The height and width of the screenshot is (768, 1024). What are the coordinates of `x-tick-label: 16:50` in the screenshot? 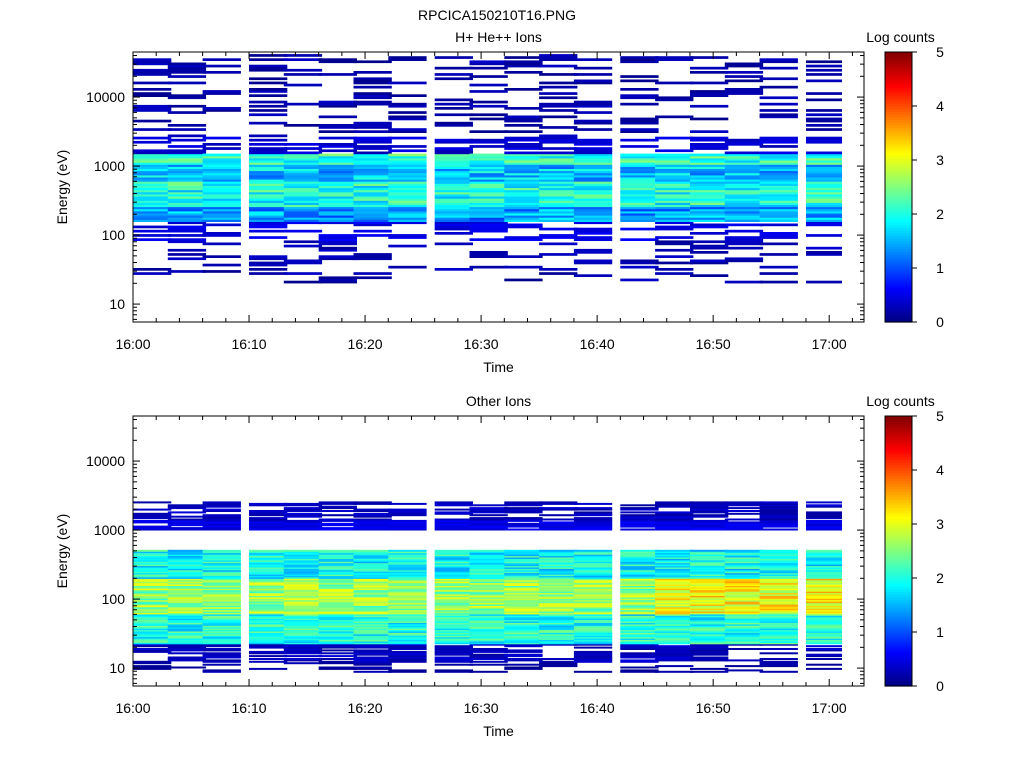 It's located at (713, 344).